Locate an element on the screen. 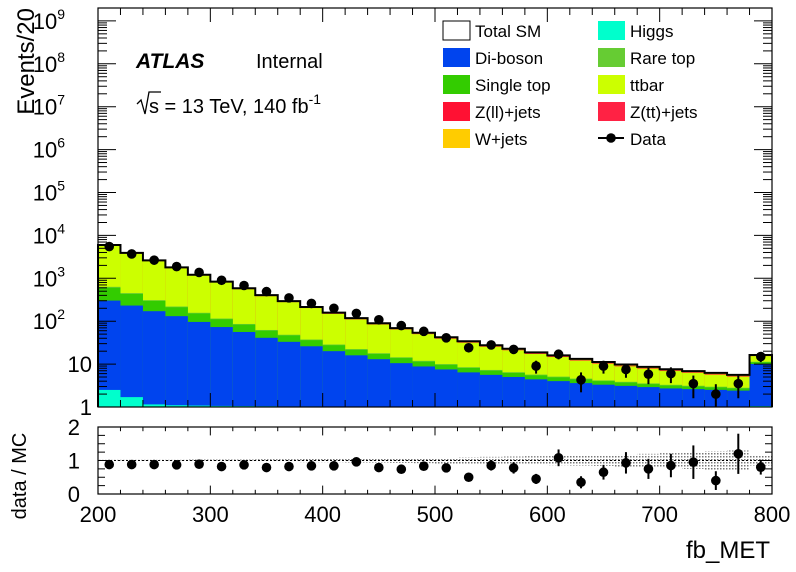 Image resolution: width=796 pixels, height=572 pixels. y-tick-label: 10⁷ is located at coordinates (49, 106).